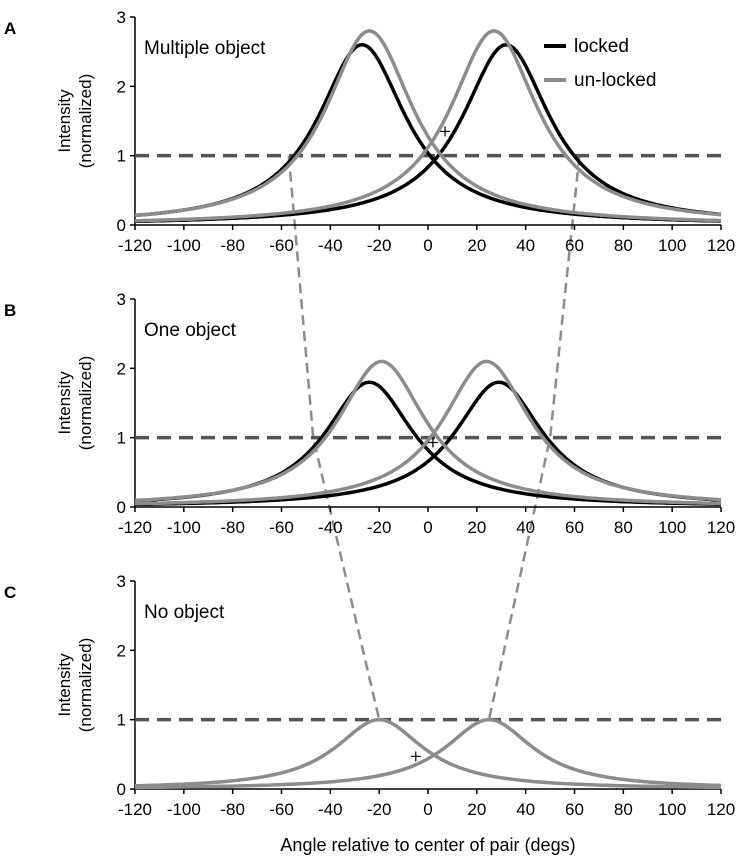  What do you see at coordinates (205, 48) in the screenshot?
I see `panel-title: Multiple object` at bounding box center [205, 48].